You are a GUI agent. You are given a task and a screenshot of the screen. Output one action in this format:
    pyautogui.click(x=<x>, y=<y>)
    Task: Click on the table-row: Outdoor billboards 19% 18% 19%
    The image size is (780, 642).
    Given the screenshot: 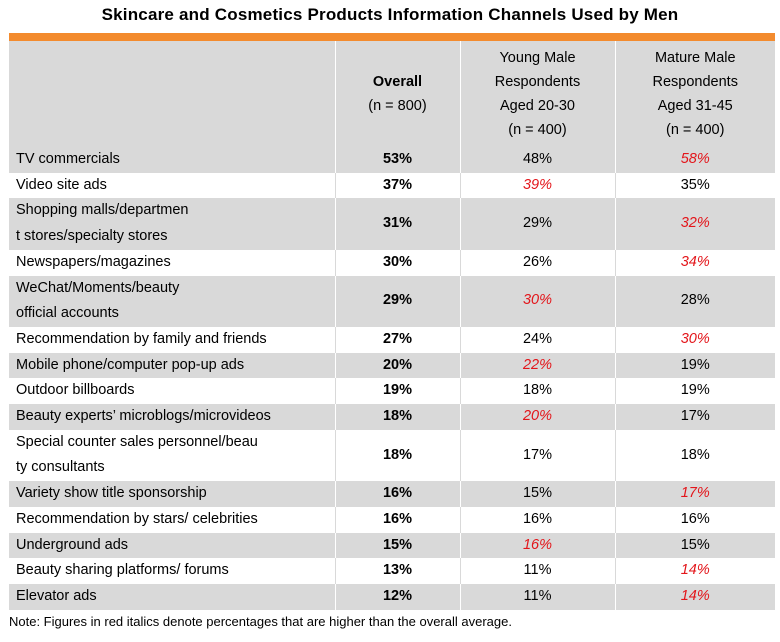 What is the action you would take?
    pyautogui.click(x=392, y=391)
    